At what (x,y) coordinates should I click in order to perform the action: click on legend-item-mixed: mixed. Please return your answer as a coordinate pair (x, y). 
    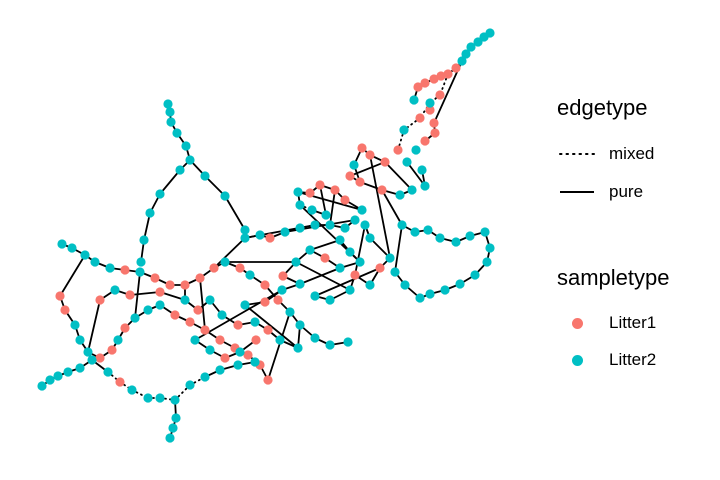
    Looking at the image, I should click on (605, 154).